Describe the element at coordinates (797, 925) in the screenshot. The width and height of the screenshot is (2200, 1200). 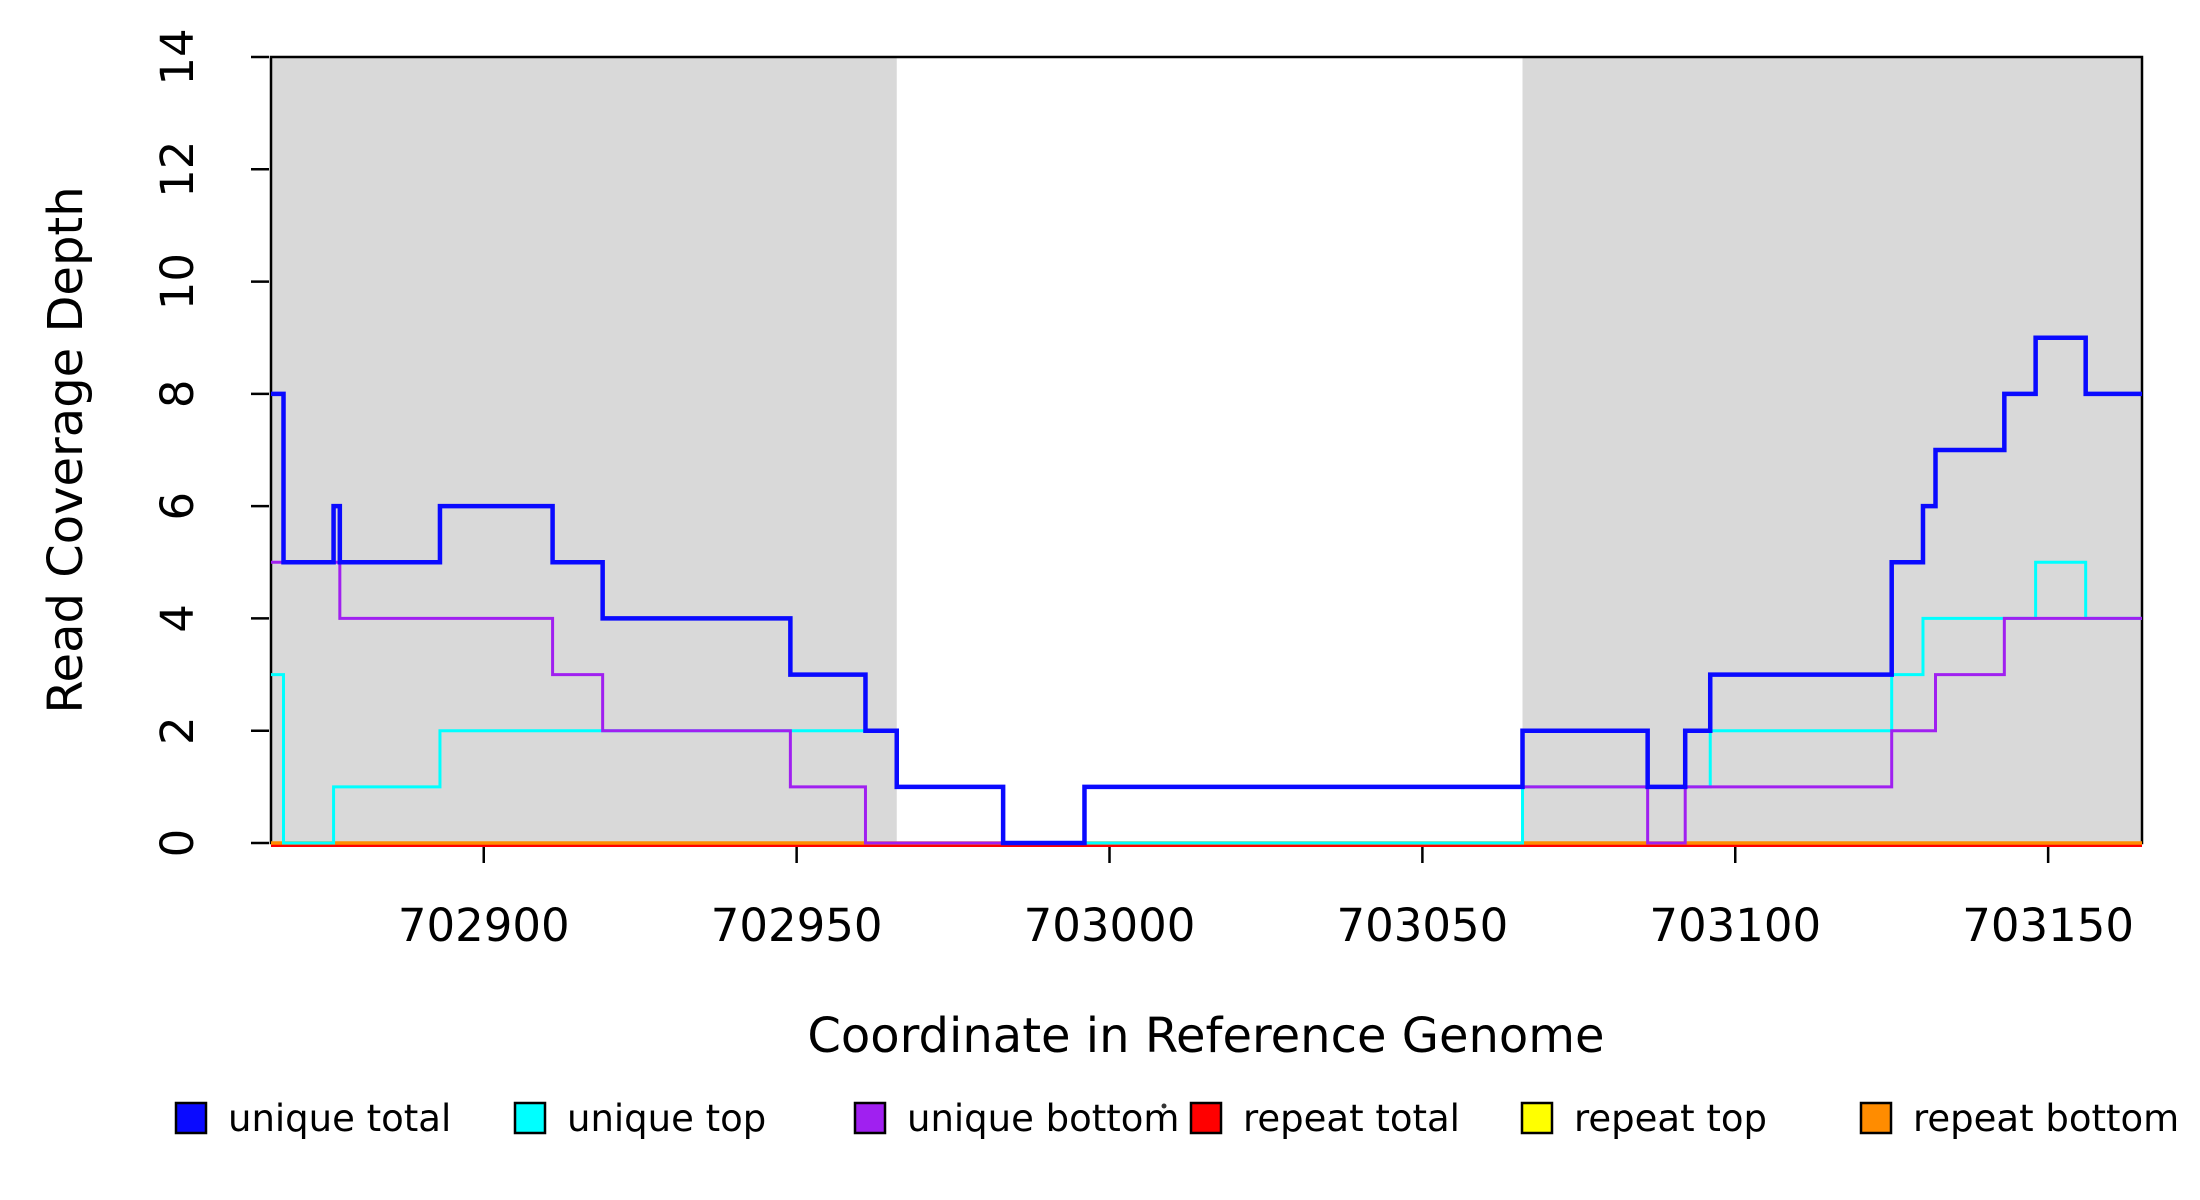
I see `x-tick-label: 702950` at that location.